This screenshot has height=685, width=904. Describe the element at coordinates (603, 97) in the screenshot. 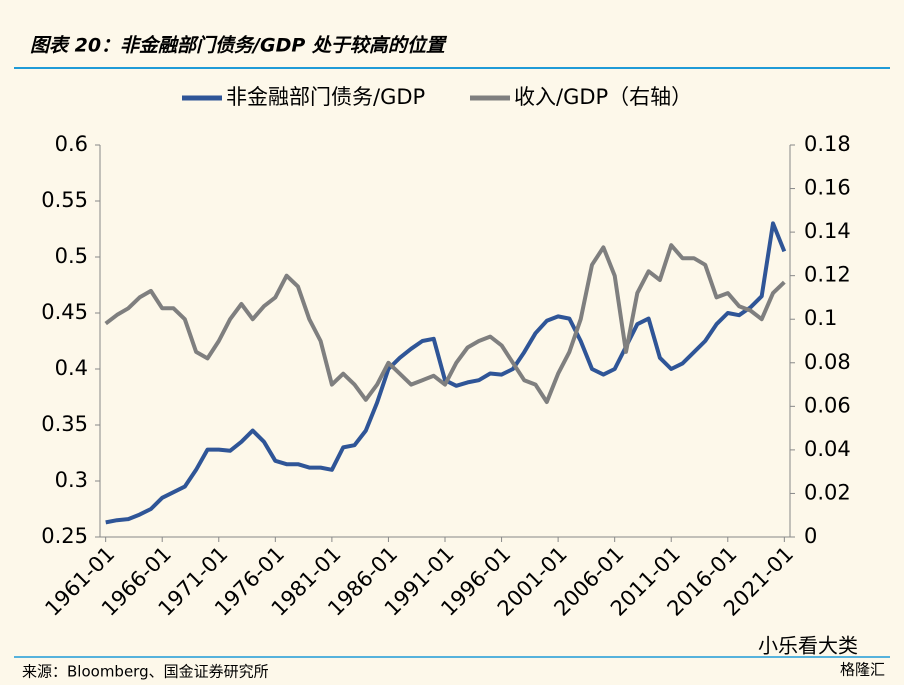

I see `legend-label: 收入/GDP（右轴）` at that location.